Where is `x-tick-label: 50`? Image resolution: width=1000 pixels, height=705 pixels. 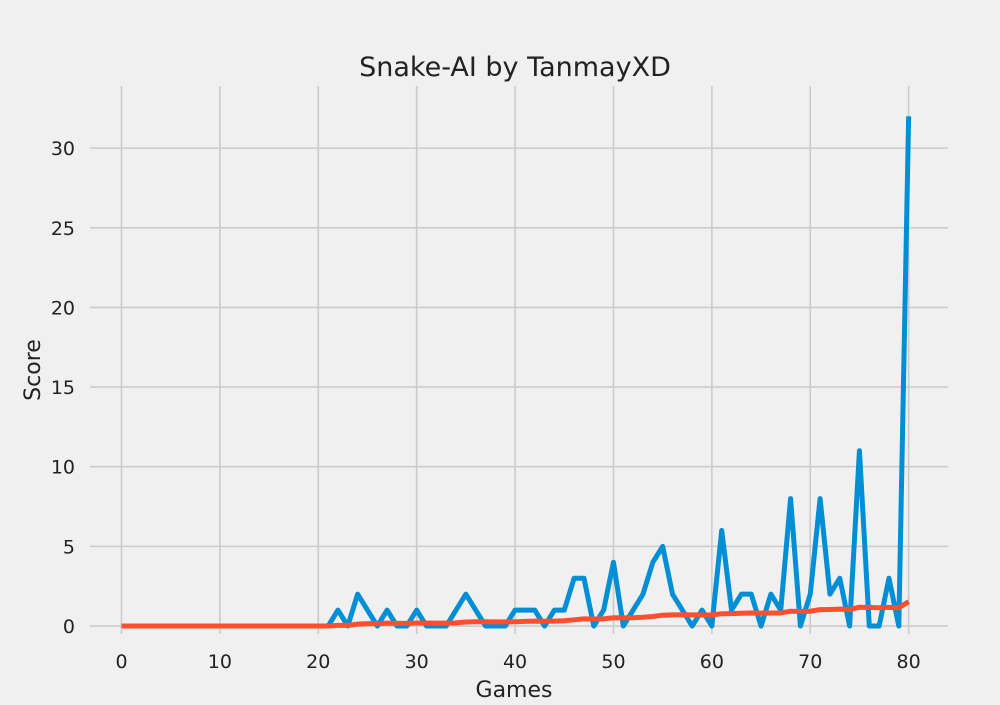 x-tick-label: 50 is located at coordinates (613, 662).